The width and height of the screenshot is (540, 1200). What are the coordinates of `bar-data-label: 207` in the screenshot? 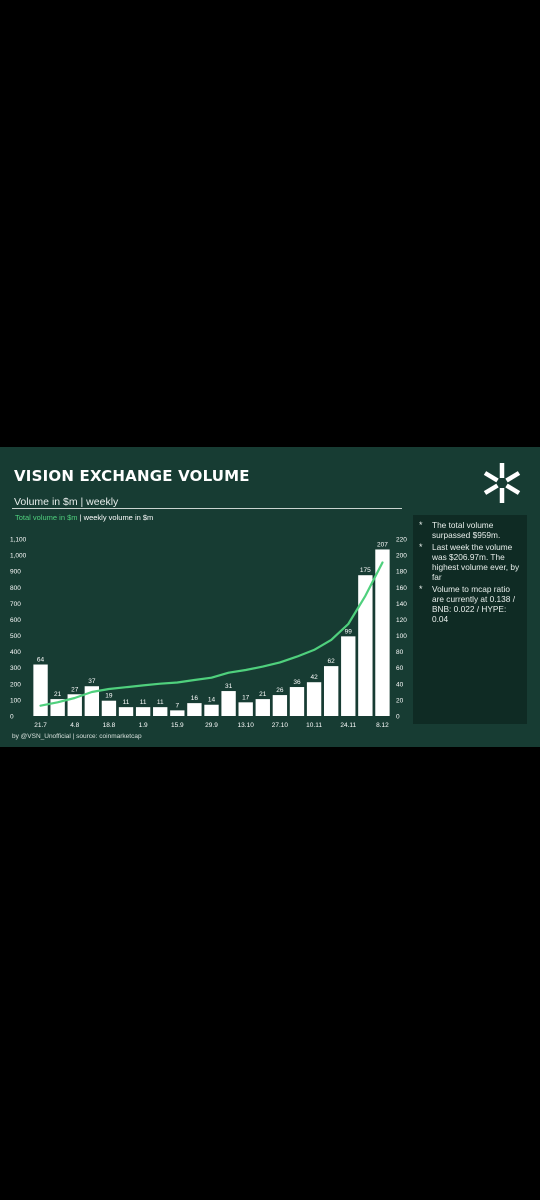 It's located at (382, 544).